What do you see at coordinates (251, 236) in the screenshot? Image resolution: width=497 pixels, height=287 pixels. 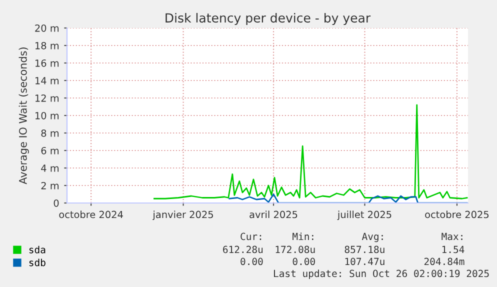 I see `text: Cur:` at bounding box center [251, 236].